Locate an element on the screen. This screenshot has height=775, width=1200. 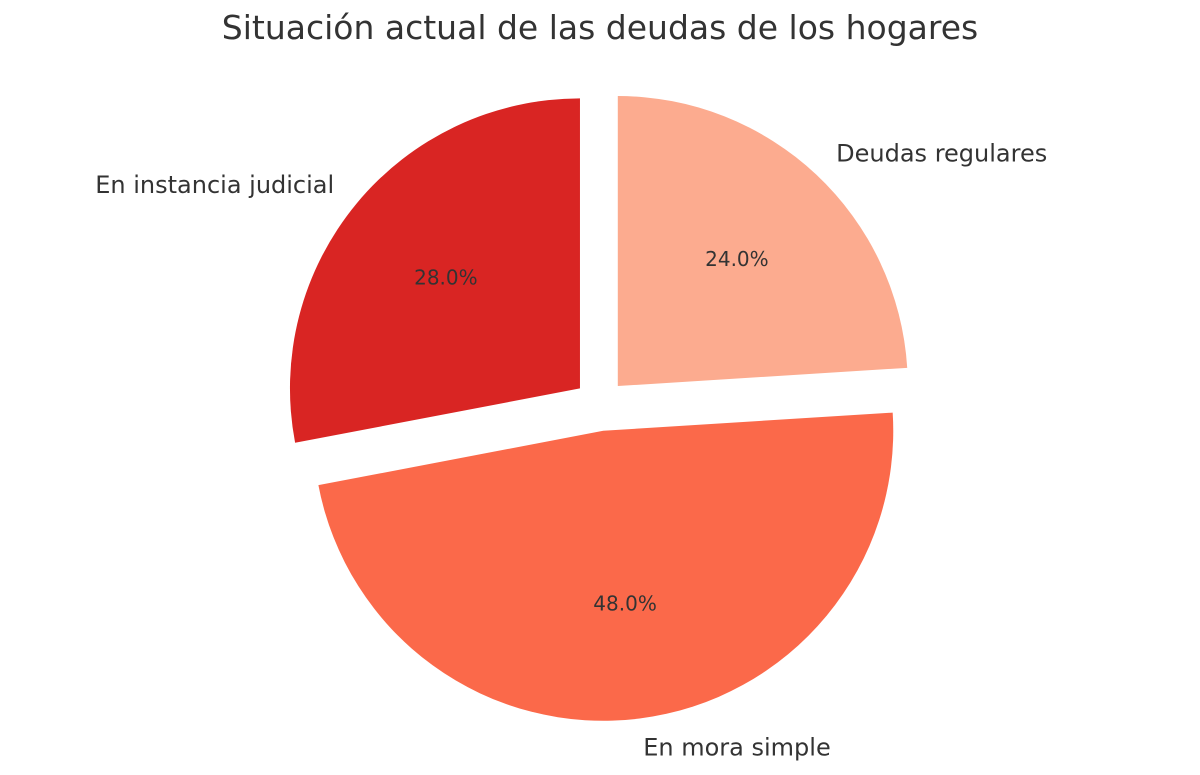
slice-percent-label: 24.0% is located at coordinates (737, 259).